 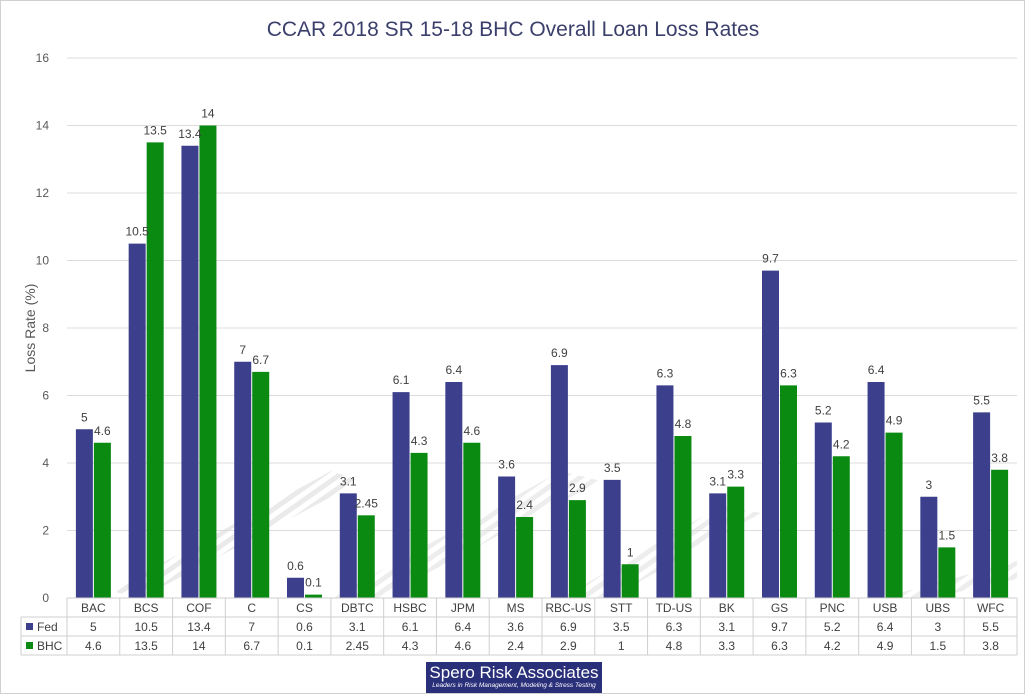 What do you see at coordinates (577, 549) in the screenshot?
I see `bar-bhc-rbc-us` at bounding box center [577, 549].